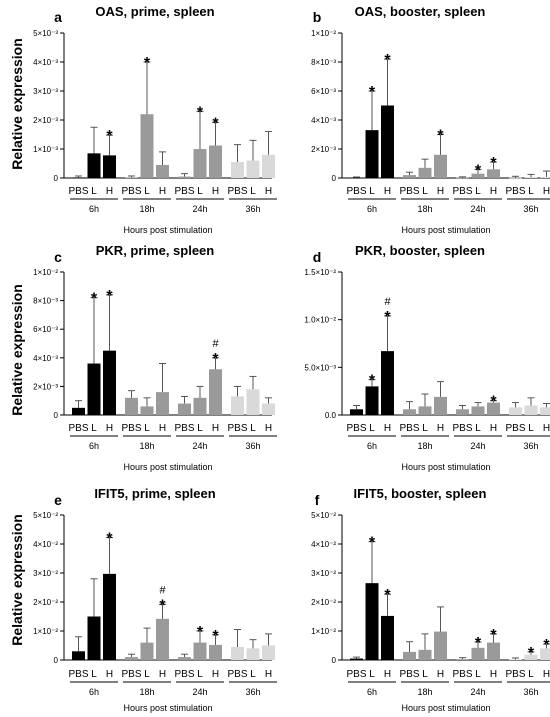  What do you see at coordinates (356, 428) in the screenshot?
I see `panel-d-category-6h-PBS: PBS` at bounding box center [356, 428].